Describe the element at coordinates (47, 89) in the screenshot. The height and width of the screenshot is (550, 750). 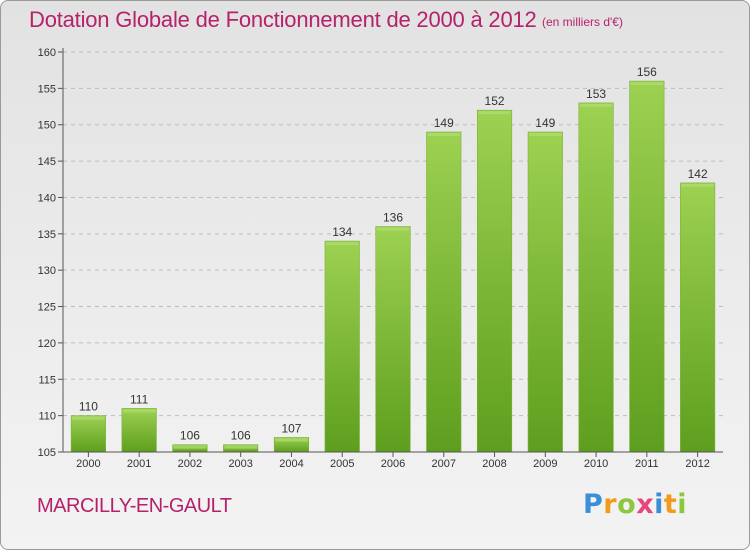
I see `y-tick-label: 155` at that location.